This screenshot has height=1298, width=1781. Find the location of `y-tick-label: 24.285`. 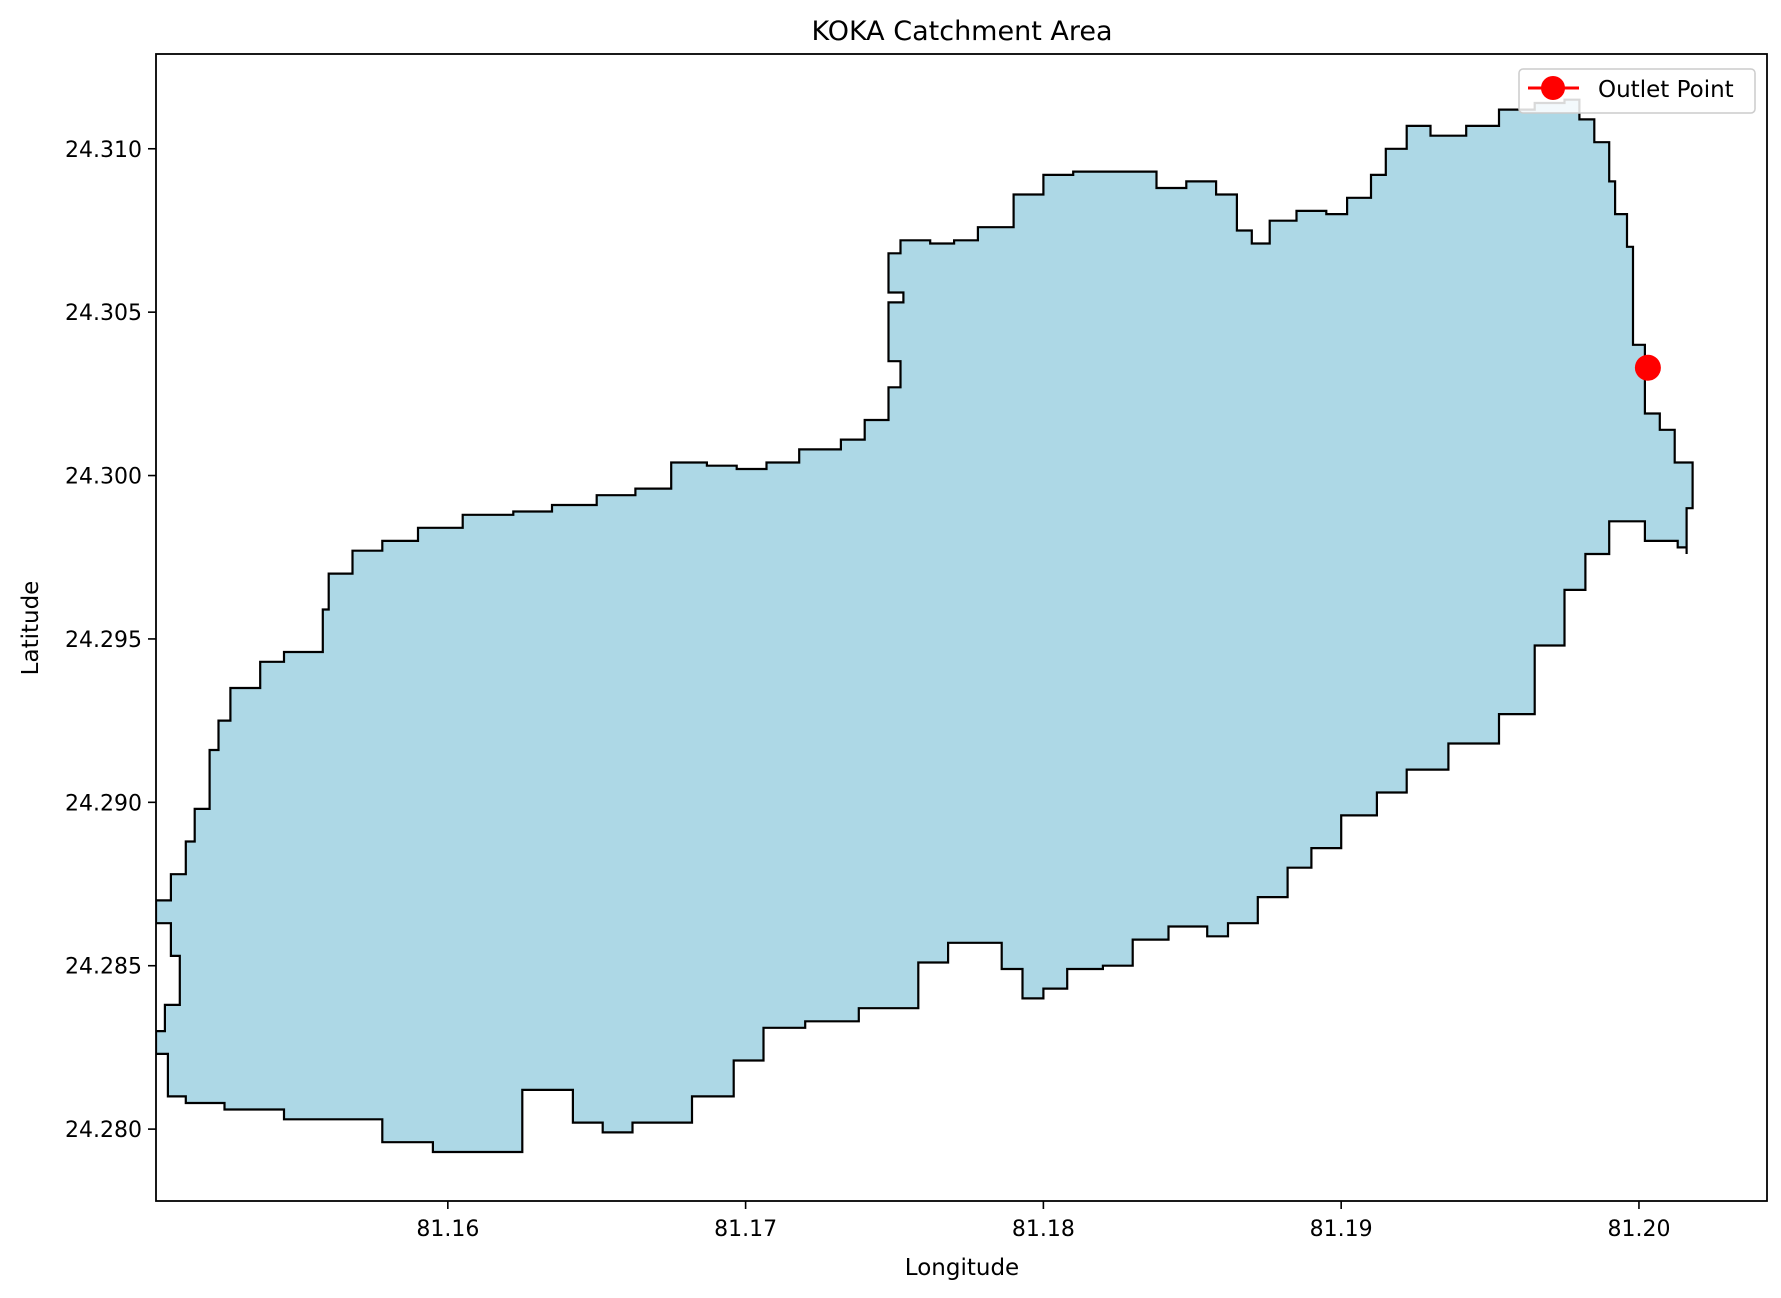

y-tick-label: 24.285 is located at coordinates (103, 967).